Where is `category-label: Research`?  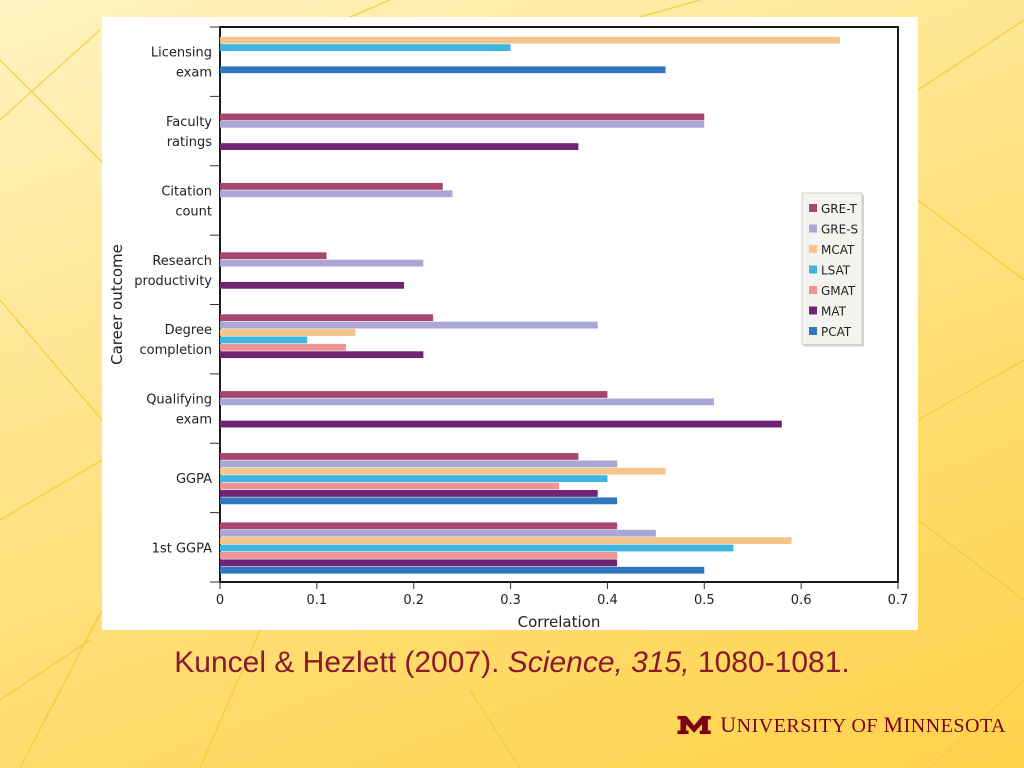 category-label: Research is located at coordinates (182, 261).